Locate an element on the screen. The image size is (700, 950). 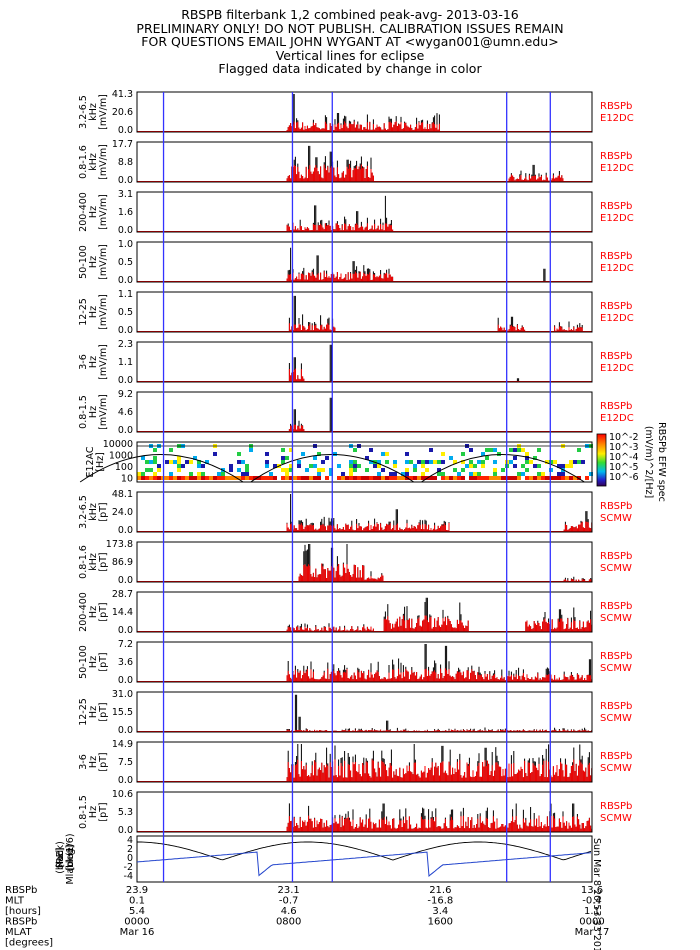
panel-band-label: 50-100 is located at coordinates (83, 262).